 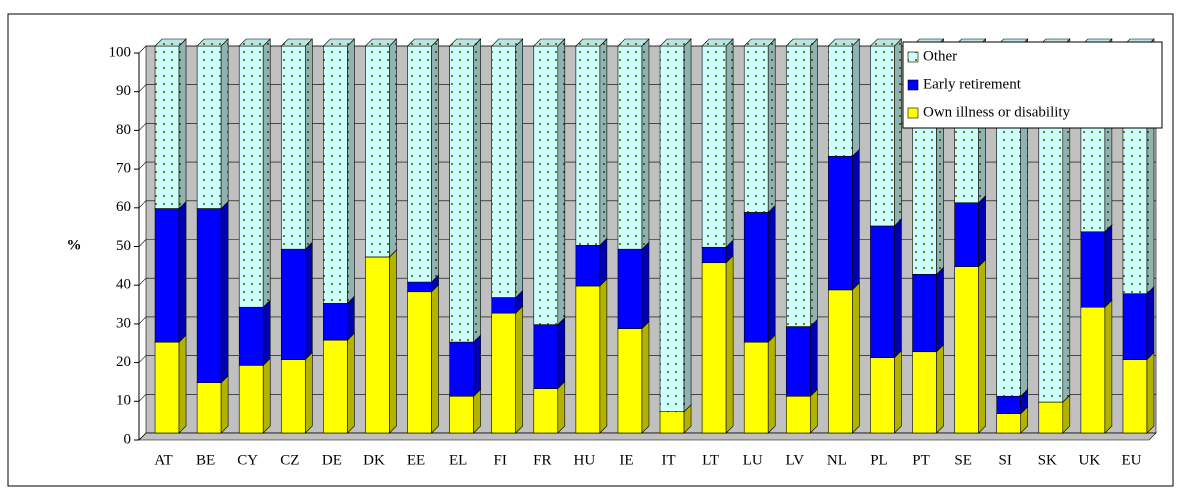 I want to click on legend-label: Own illness or disability, so click(x=997, y=112).